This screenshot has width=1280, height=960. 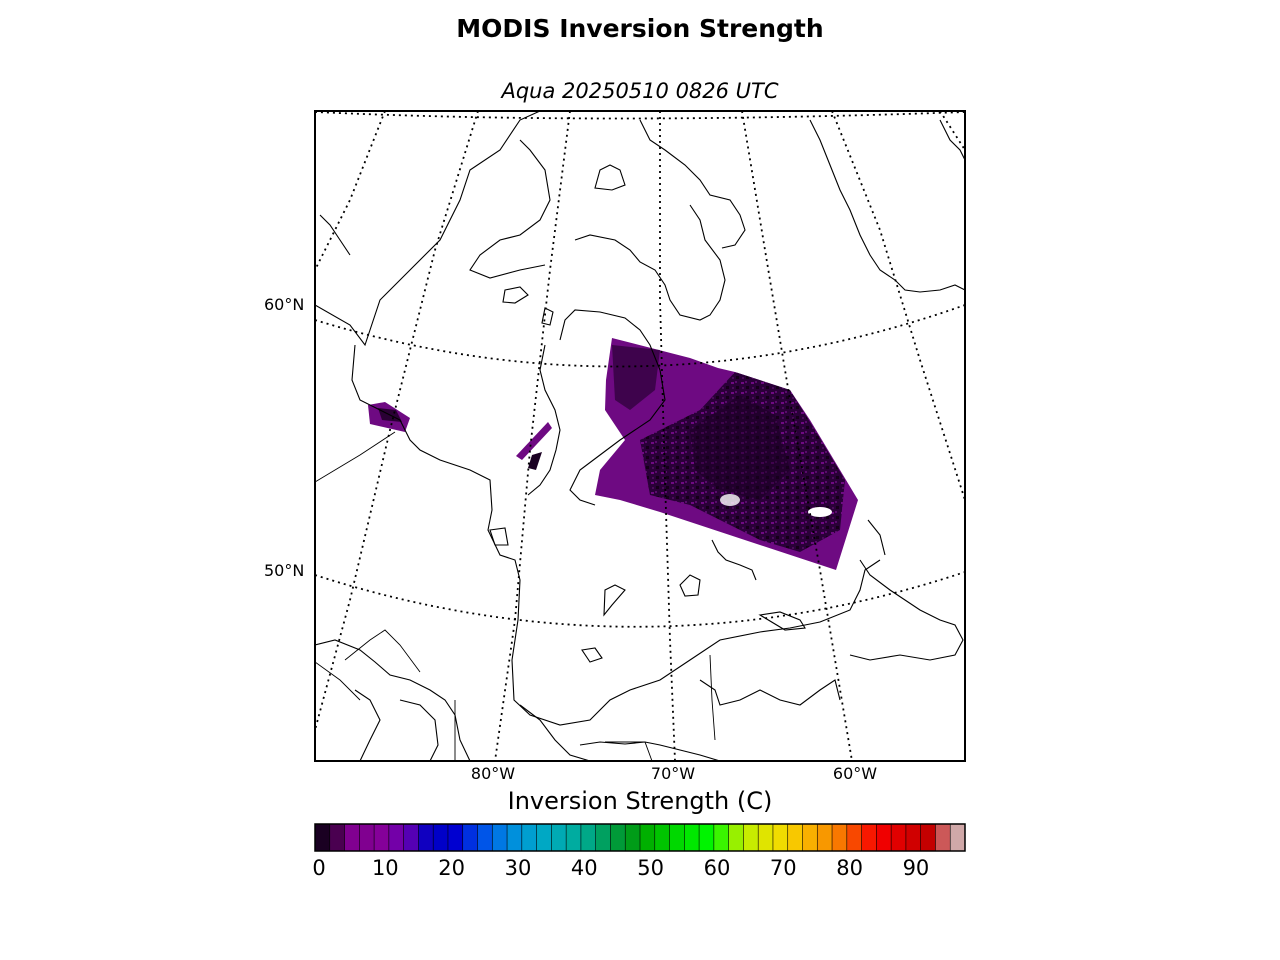 What do you see at coordinates (640, 801) in the screenshot?
I see `colorbar-title: Inversion Strength (C)` at bounding box center [640, 801].